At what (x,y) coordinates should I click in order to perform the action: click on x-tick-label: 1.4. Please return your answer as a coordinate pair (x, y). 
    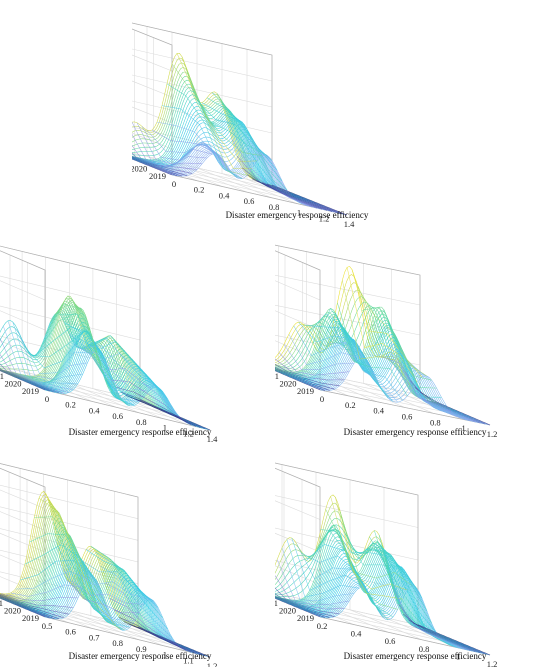
    Looking at the image, I should click on (212, 439).